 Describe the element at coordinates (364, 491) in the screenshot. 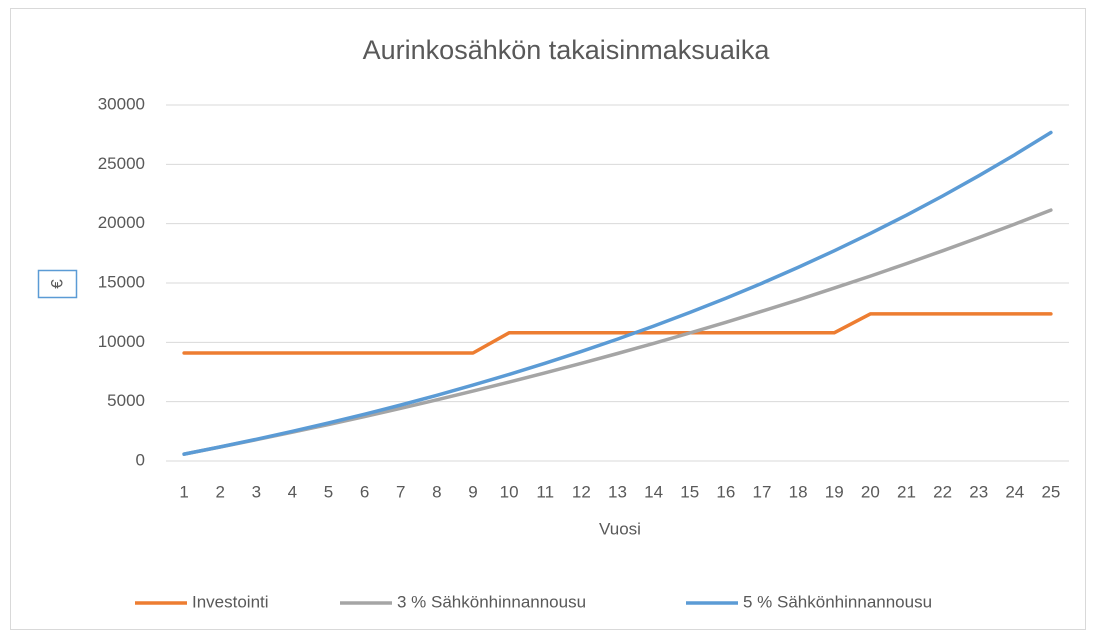

I see `x-tick-label: 6` at that location.